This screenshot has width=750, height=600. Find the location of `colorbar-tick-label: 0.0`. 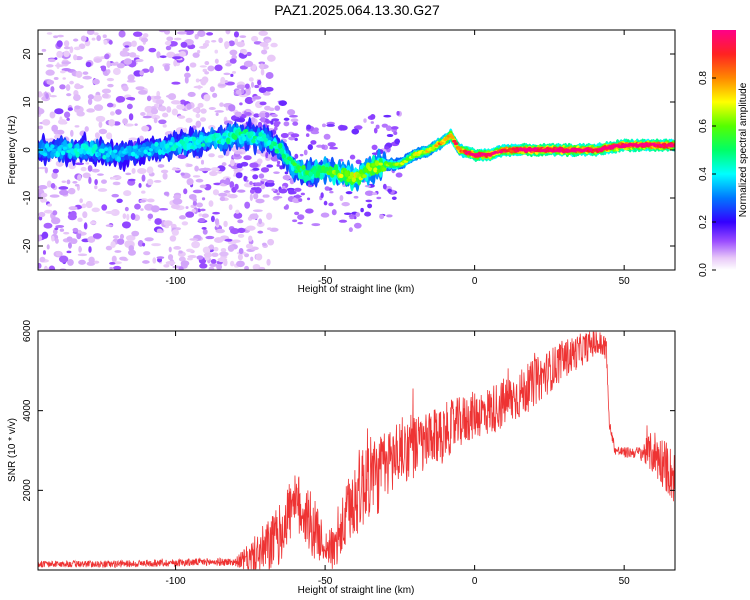

colorbar-tick-label: 0.0 is located at coordinates (703, 270).